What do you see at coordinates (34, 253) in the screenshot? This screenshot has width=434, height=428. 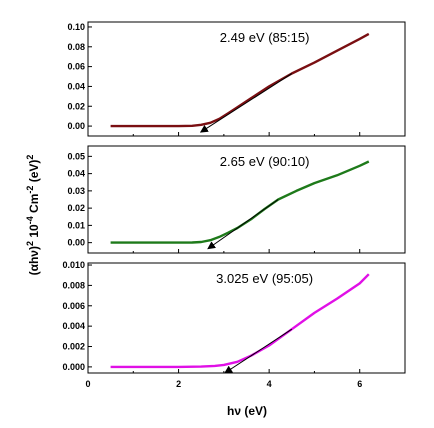 I see `y-label-nu: ν` at bounding box center [34, 253].